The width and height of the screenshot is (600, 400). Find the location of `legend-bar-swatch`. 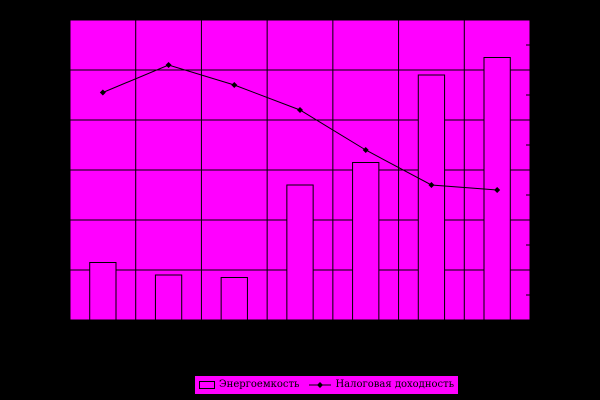

legend-bar-swatch is located at coordinates (207, 385).